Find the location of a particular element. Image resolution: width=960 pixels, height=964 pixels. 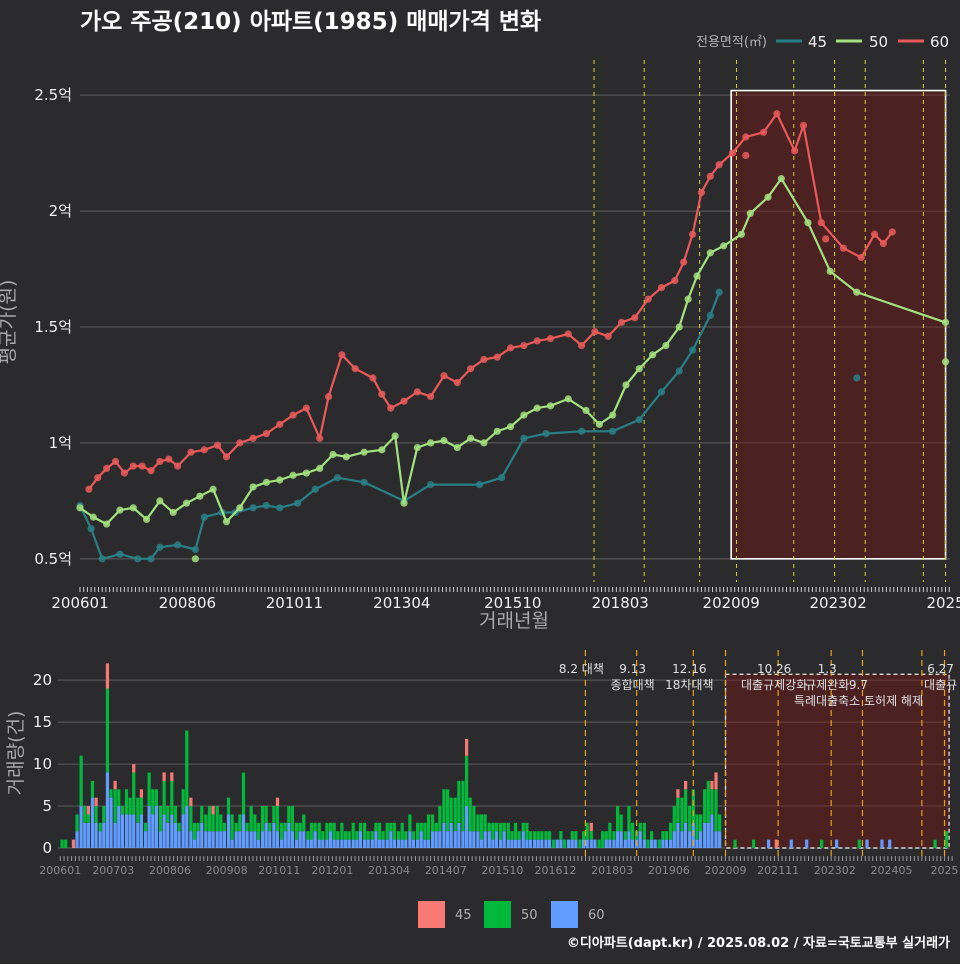

legend-title: 전용면적(㎡) is located at coordinates (731, 42).